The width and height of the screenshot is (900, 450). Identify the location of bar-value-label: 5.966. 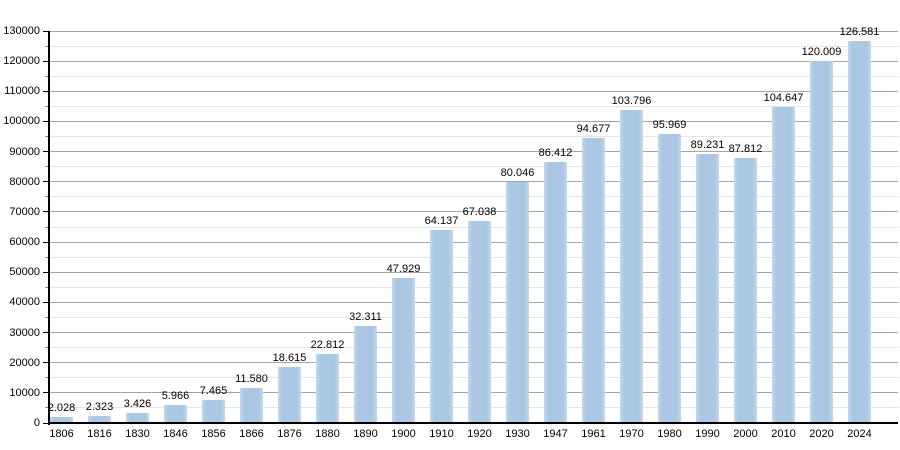
(175, 396).